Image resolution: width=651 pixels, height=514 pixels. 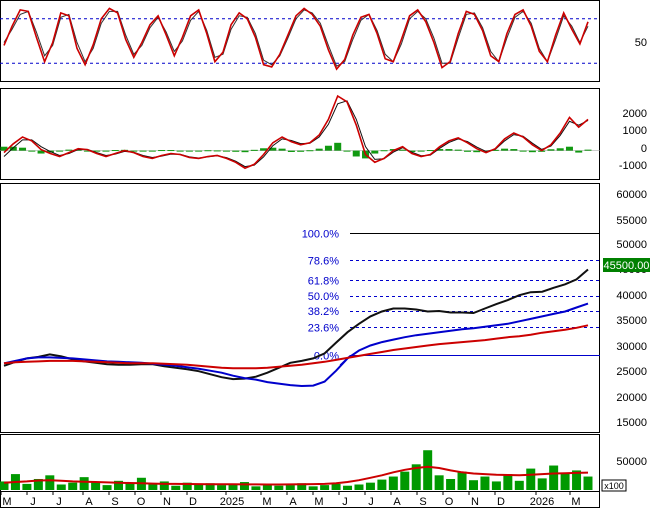 I want to click on time-tick-label: 2026, so click(x=542, y=502).